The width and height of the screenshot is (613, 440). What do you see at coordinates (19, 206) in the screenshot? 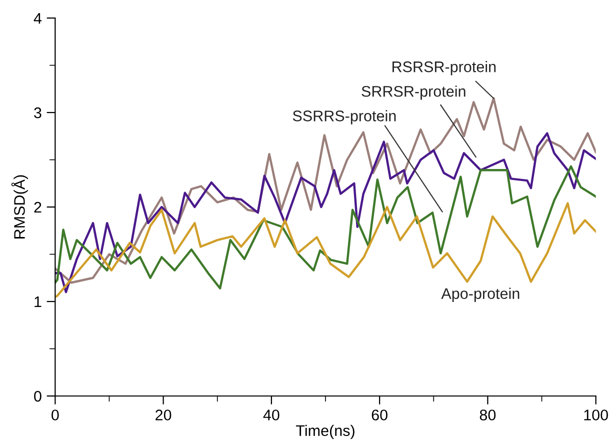
I see `y-axis-title: RMSD(Å)` at bounding box center [19, 206].